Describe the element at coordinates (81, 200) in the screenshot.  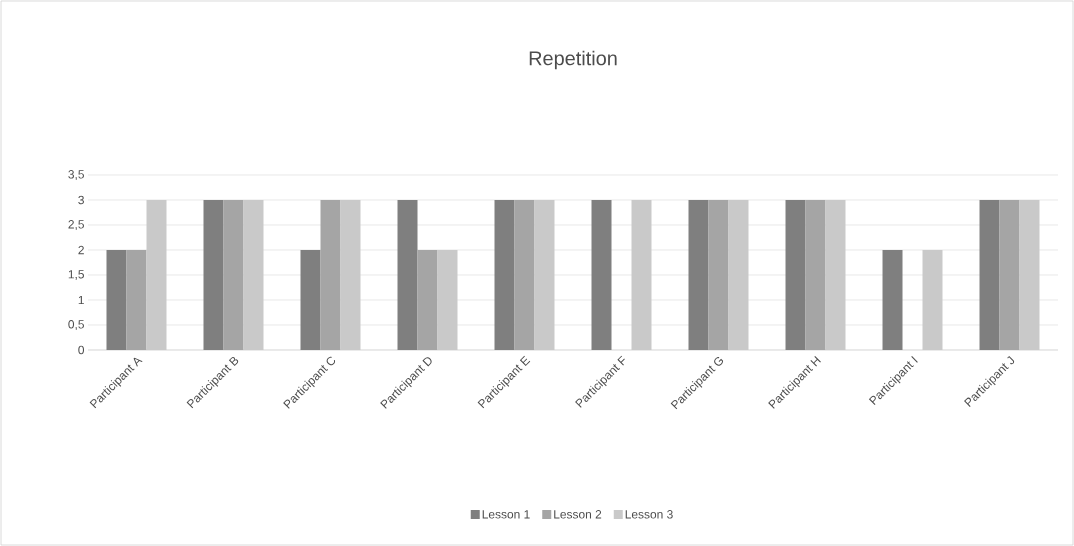
I see `y-tick-label: 3` at that location.